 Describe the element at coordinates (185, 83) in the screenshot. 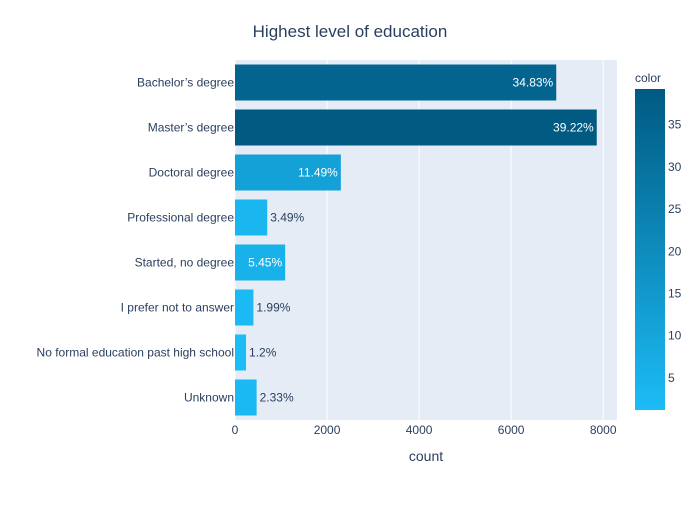

I see `category-label: Bachelor’s degree` at that location.